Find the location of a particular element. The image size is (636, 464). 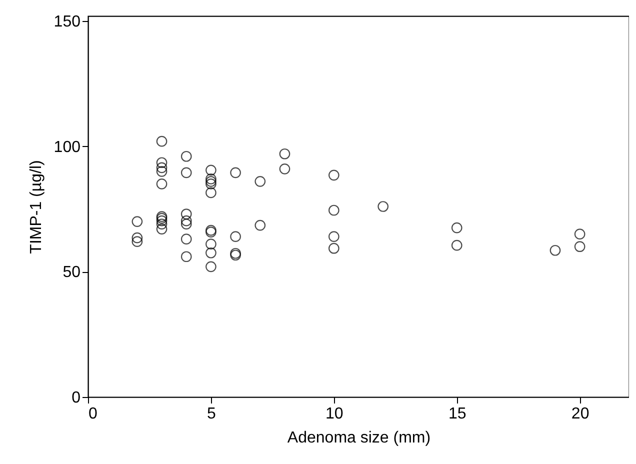

x-tick-label: 15 is located at coordinates (457, 414).